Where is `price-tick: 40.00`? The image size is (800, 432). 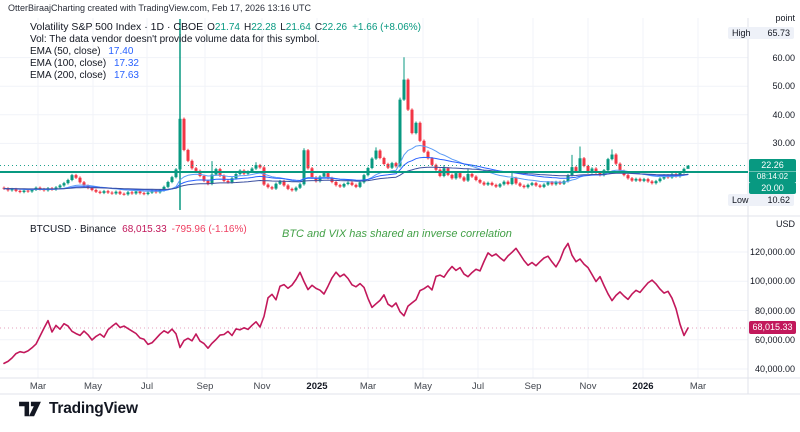
price-tick: 40.00 is located at coordinates (783, 114).